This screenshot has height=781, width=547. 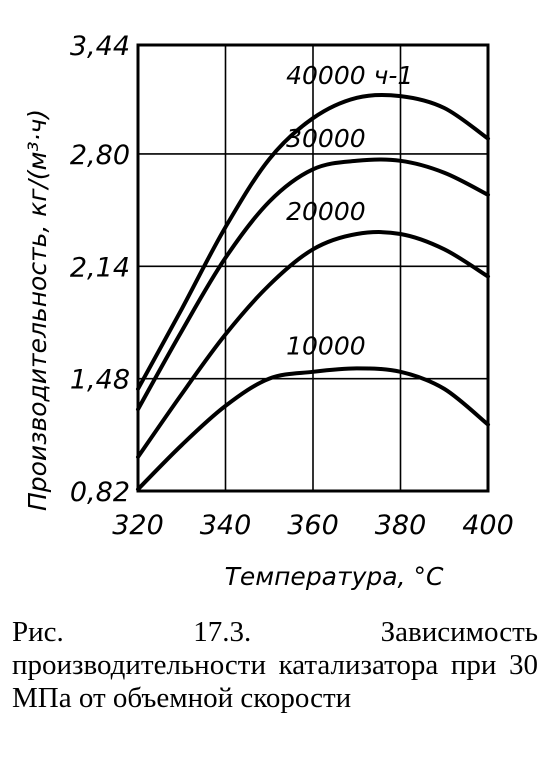 I want to click on y-tick-label: 1,48, so click(x=100, y=380).